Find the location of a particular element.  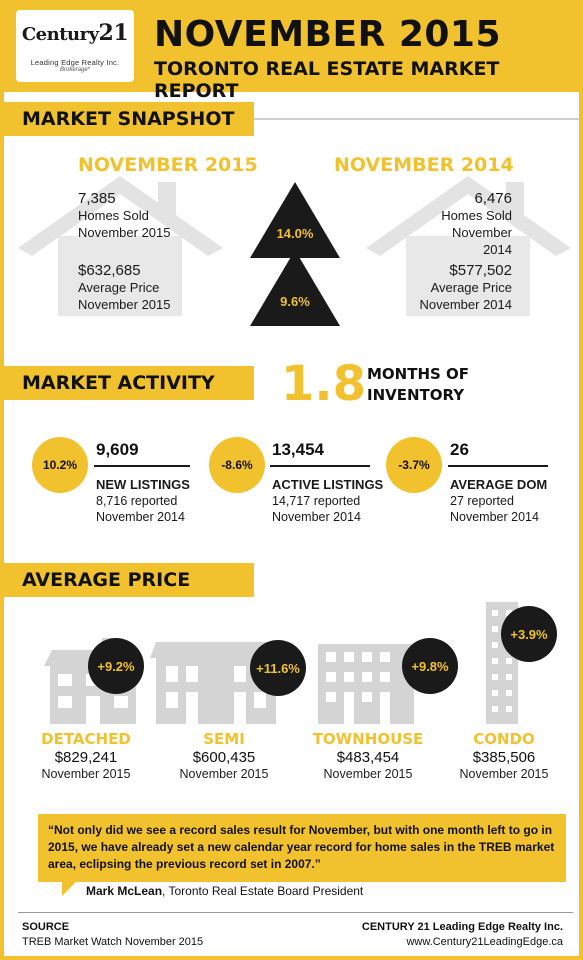

new-listings-change-badge: 10.2% is located at coordinates (60, 465).